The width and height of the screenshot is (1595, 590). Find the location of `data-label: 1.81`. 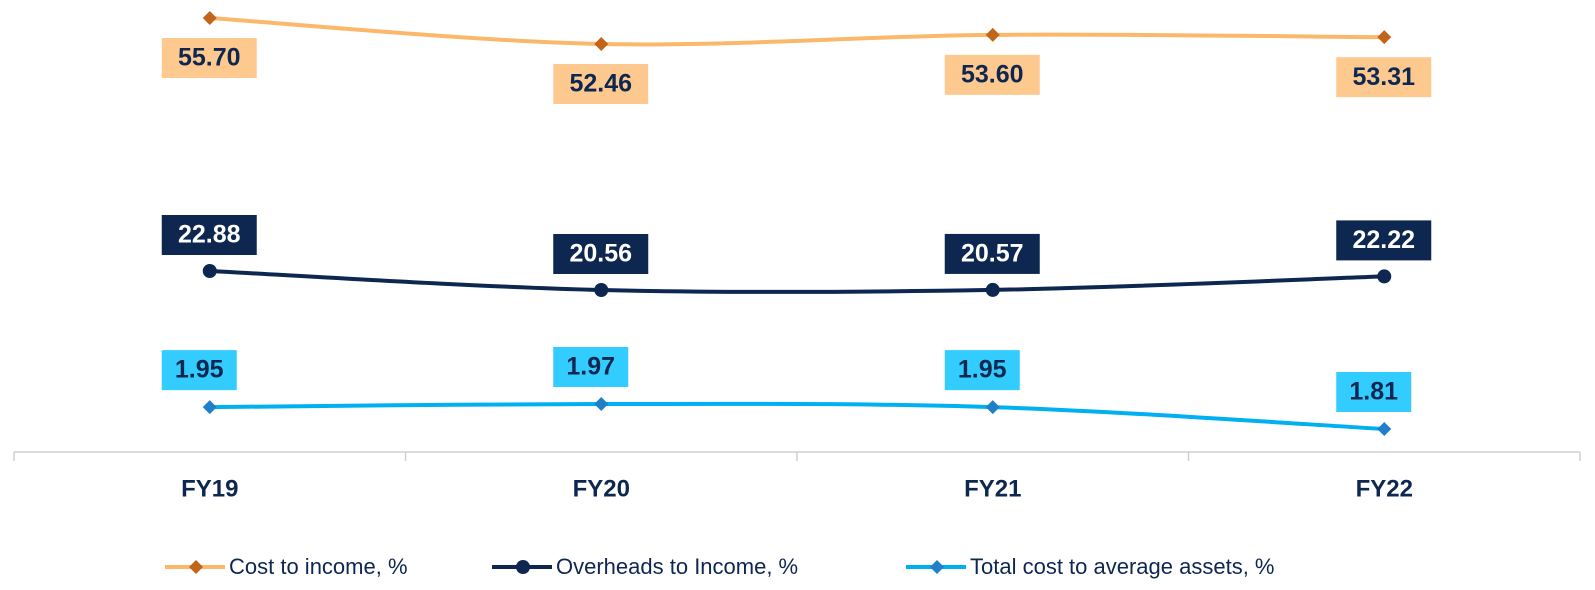

data-label: 1.81 is located at coordinates (1373, 392).